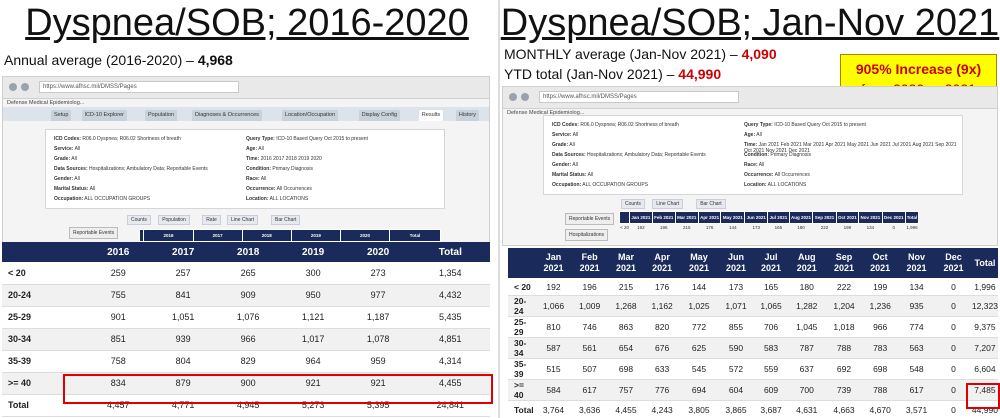  Describe the element at coordinates (378, 339) in the screenshot. I see `table-cell: 1,078` at that location.